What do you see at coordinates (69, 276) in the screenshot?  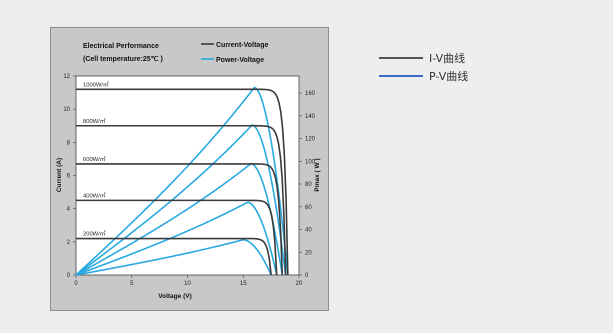 I see `y-left-tick-label: 0` at bounding box center [69, 276].